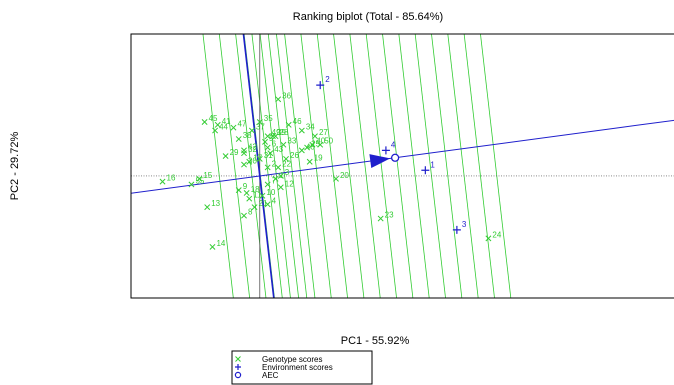 The height and width of the screenshot is (385, 674). What do you see at coordinates (328, 141) in the screenshot?
I see `genotype-label: 50` at bounding box center [328, 141].